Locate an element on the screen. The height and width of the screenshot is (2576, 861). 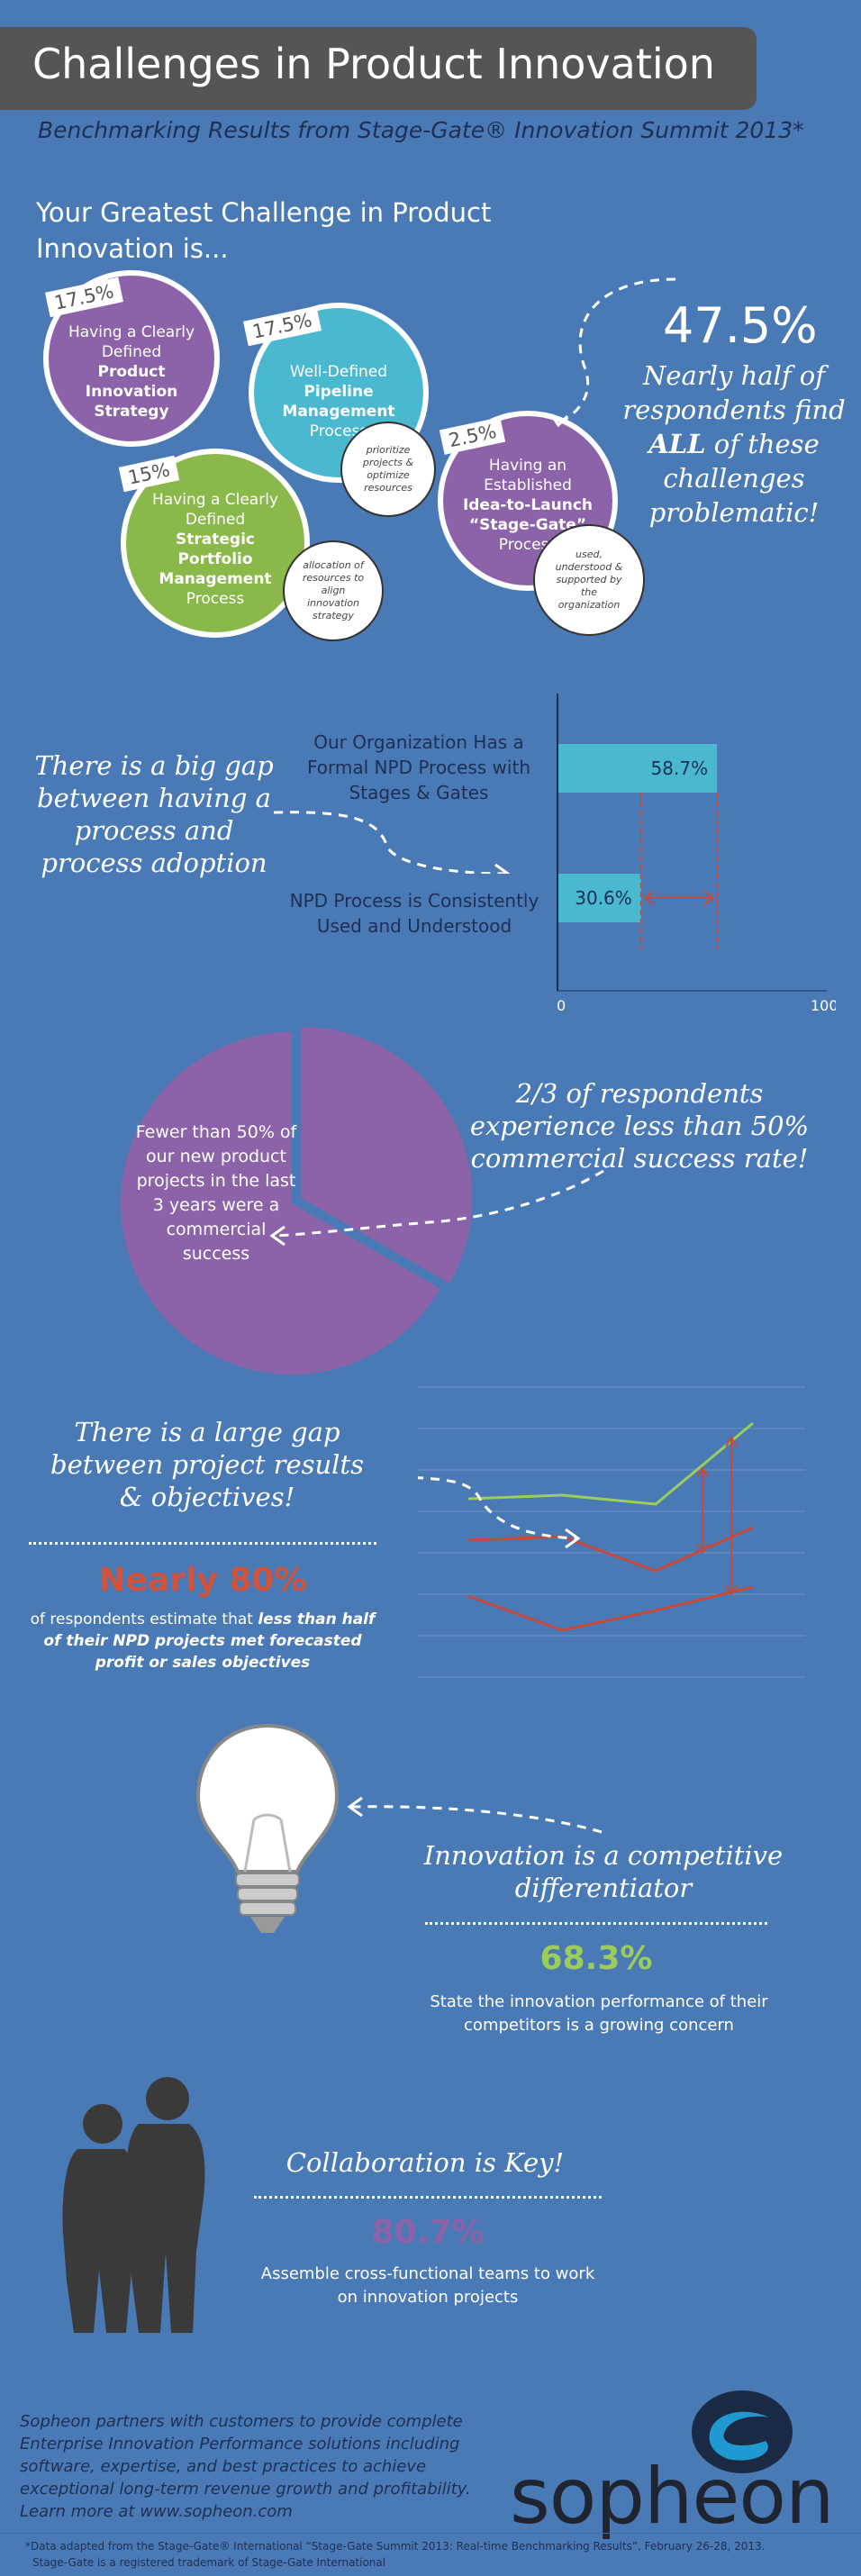
gap-arrow is located at coordinates (392, 842).